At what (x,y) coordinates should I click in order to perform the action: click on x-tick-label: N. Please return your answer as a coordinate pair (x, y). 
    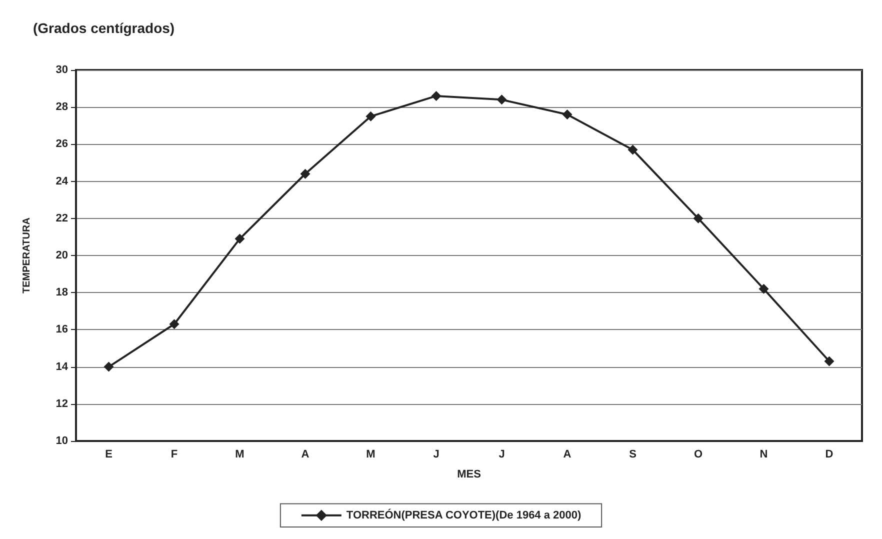
    Looking at the image, I should click on (764, 454).